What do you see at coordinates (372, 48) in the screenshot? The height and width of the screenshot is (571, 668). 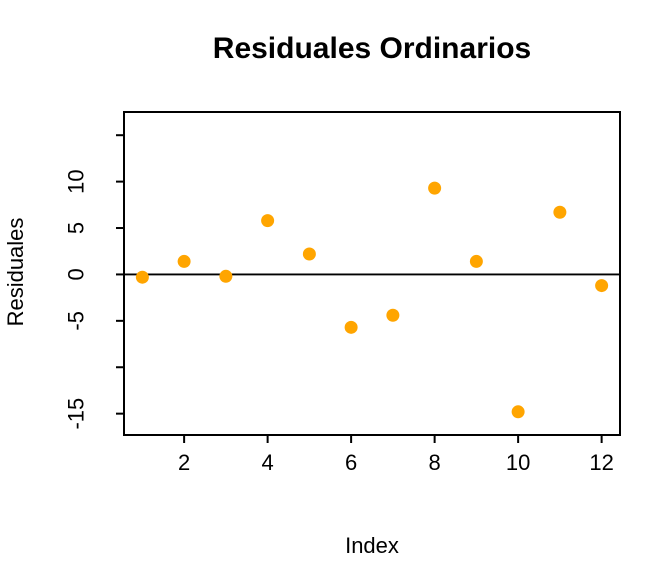 I see `chart-title: Residuales Ordinarios` at bounding box center [372, 48].